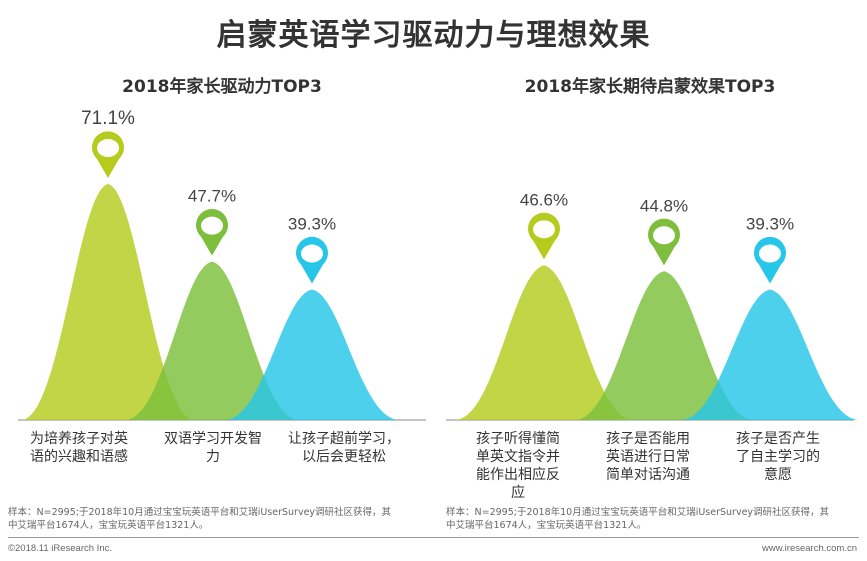  What do you see at coordinates (108, 118) in the screenshot?
I see `data-label: 71.1%` at bounding box center [108, 118].